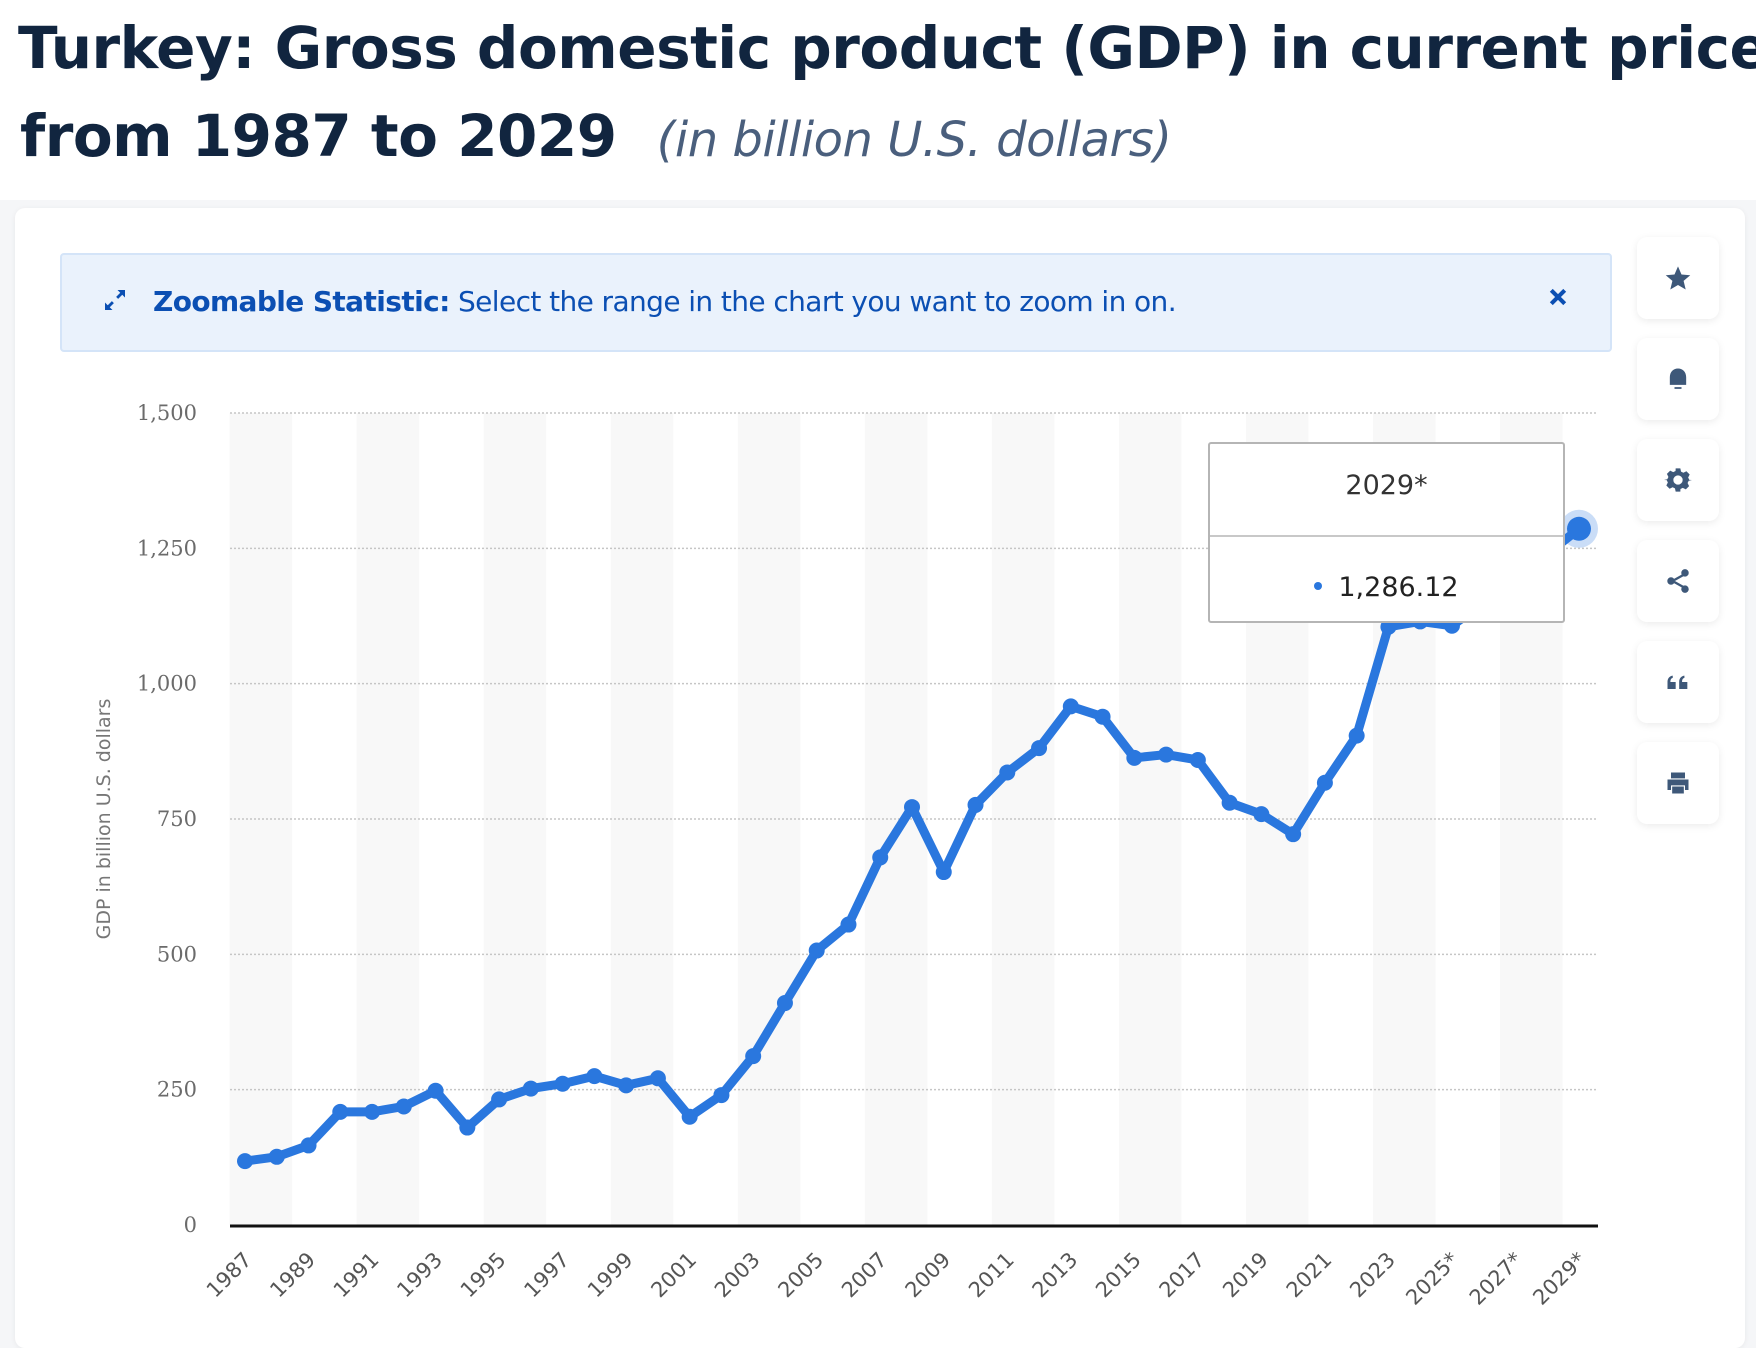 Image resolution: width=1756 pixels, height=1348 pixels. I want to click on notification-button, so click(1678, 379).